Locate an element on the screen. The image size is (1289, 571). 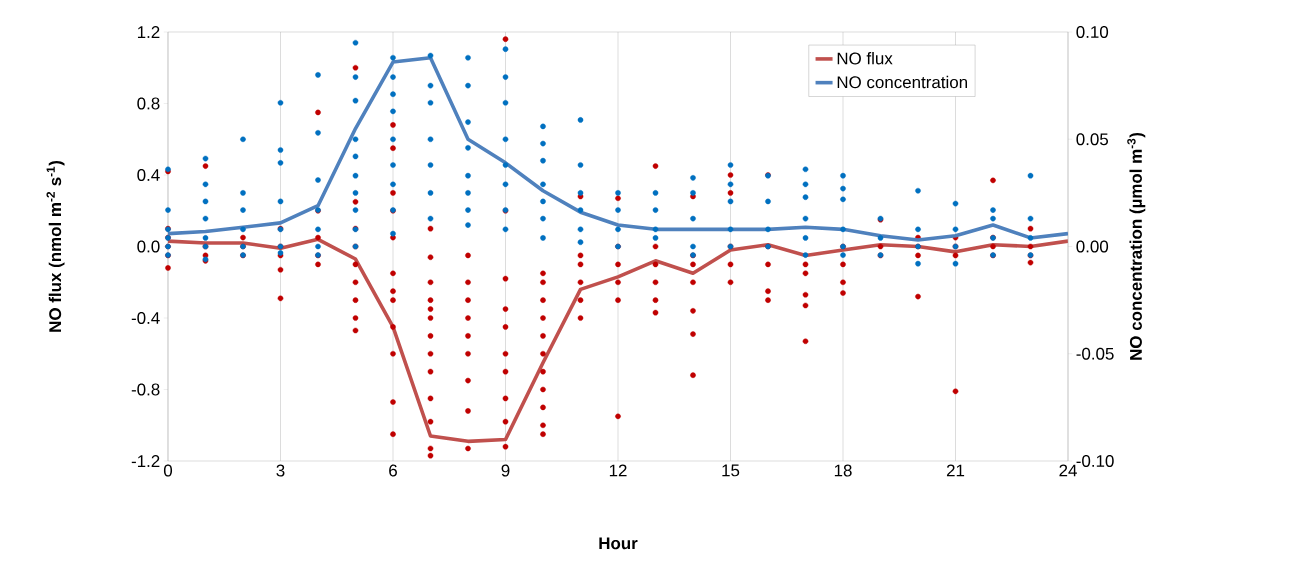
x-tick-label: 3 is located at coordinates (280, 470).